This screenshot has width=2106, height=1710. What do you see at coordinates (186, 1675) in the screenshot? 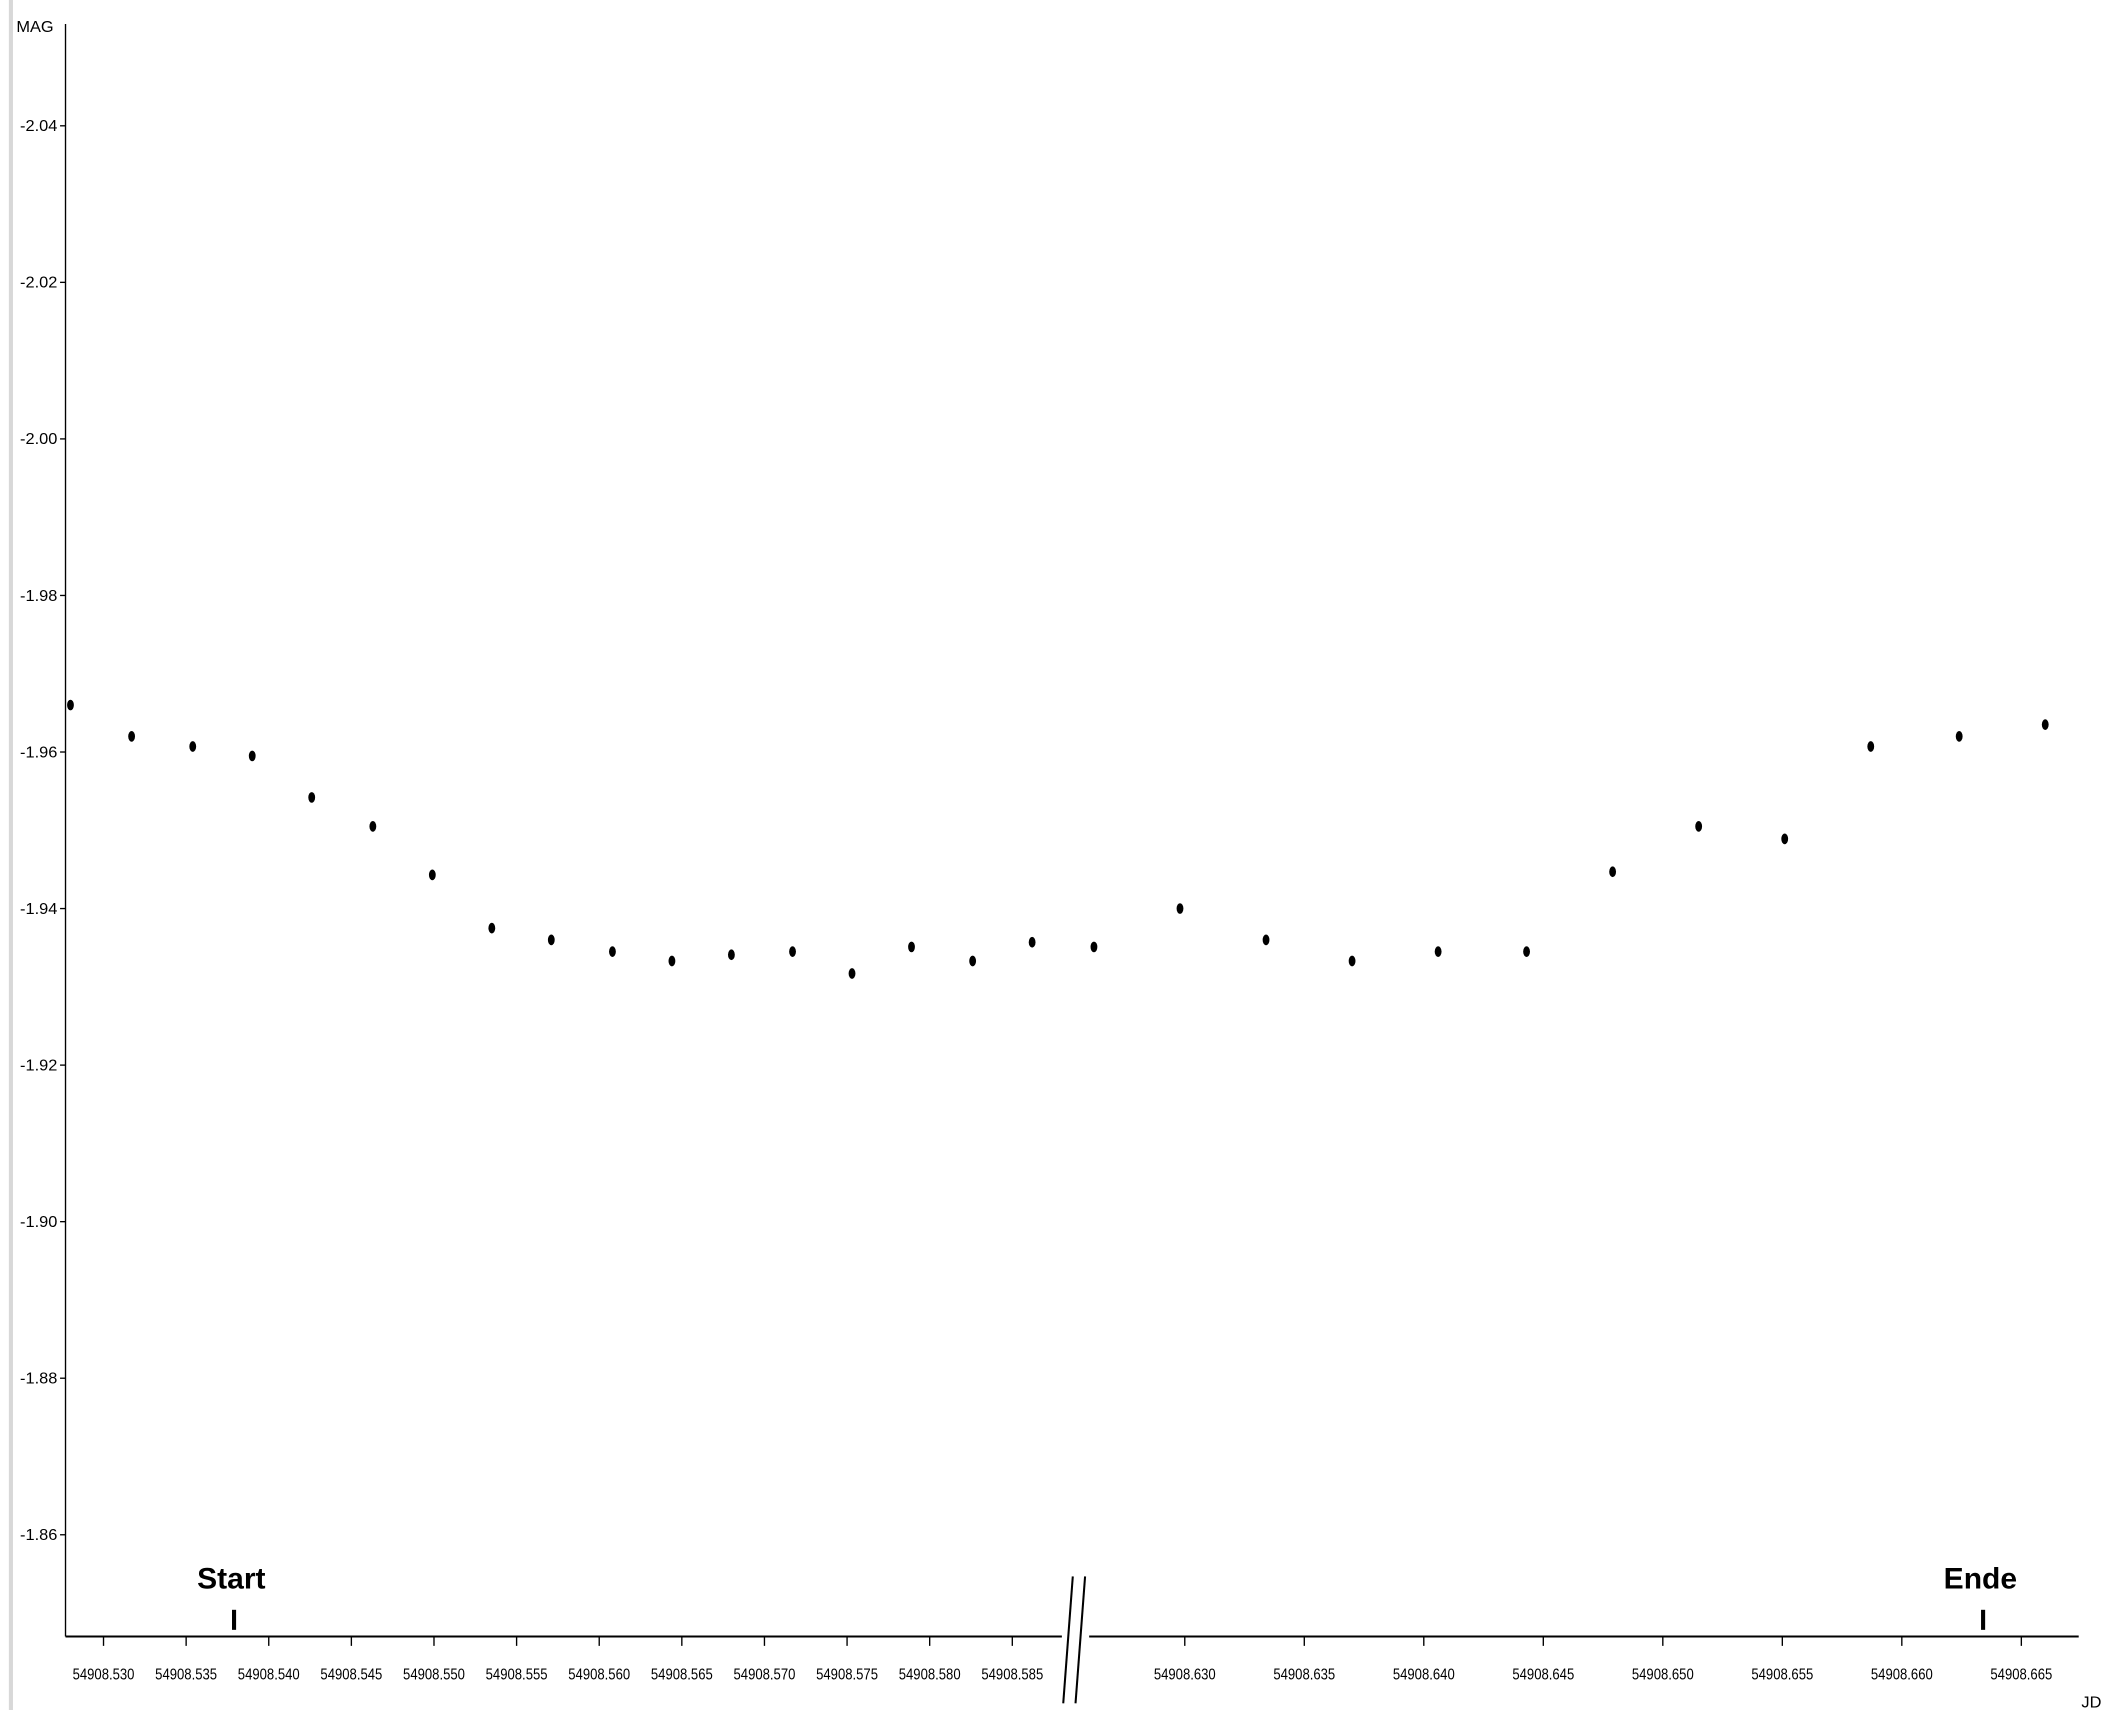
I see `x-tick-label: 54908.535` at bounding box center [186, 1675].